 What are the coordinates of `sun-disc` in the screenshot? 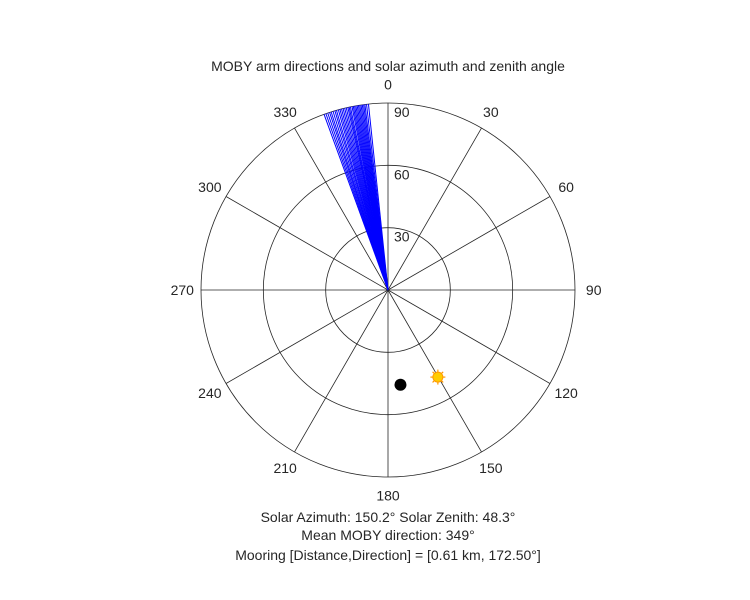 It's located at (438, 377).